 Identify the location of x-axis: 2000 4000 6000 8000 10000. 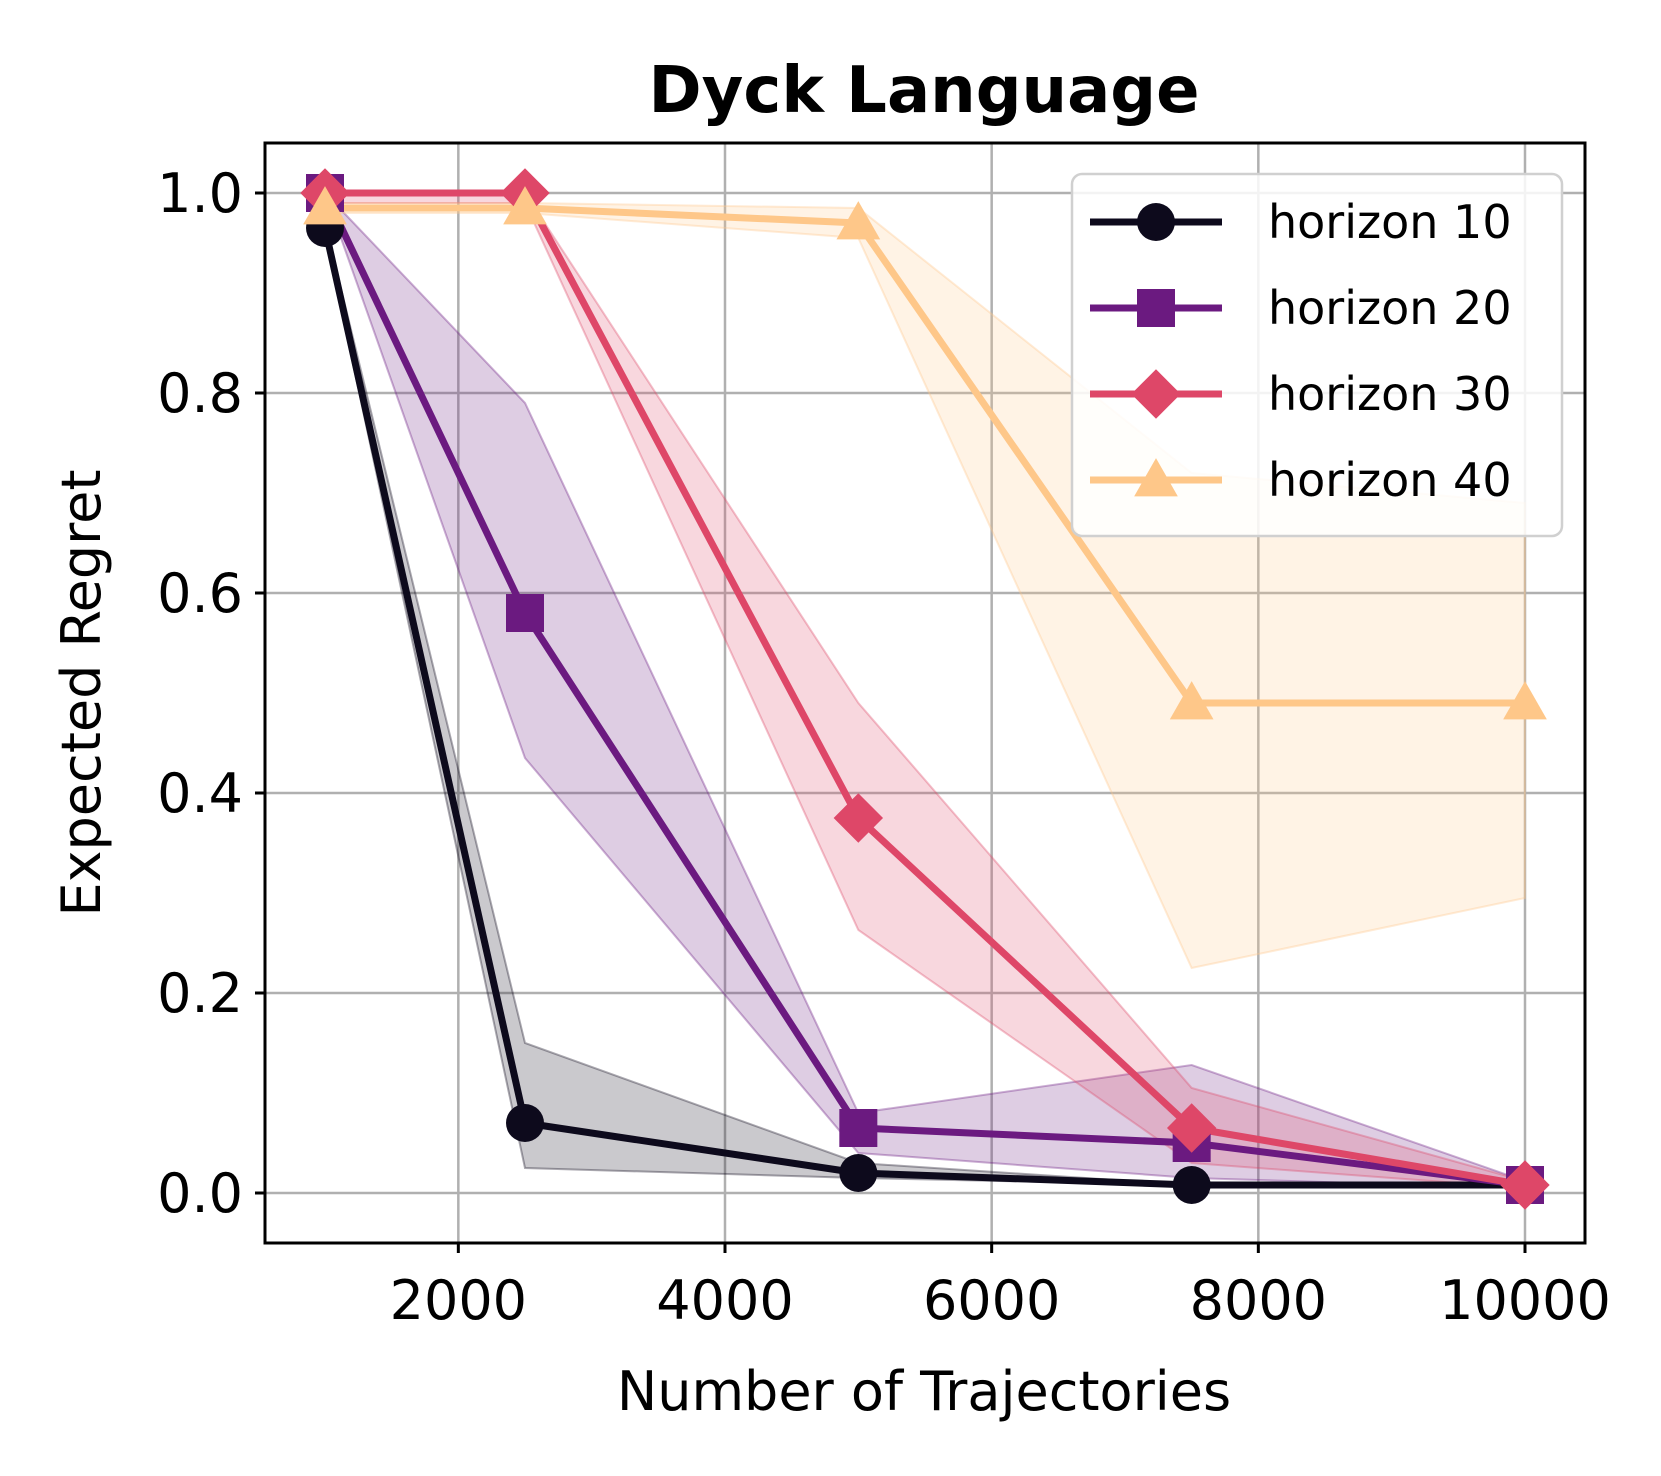
(1000, 1287).